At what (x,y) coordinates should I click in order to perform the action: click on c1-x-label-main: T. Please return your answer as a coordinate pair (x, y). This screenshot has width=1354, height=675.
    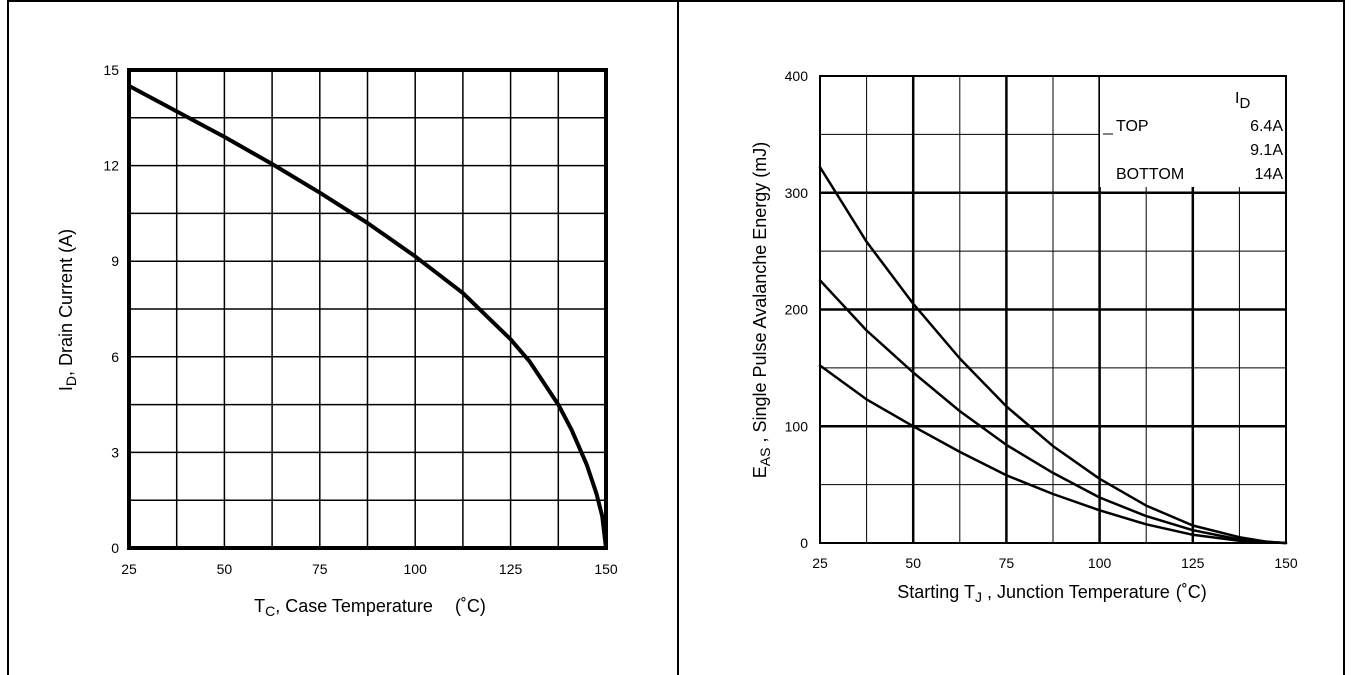
    Looking at the image, I should click on (259, 606).